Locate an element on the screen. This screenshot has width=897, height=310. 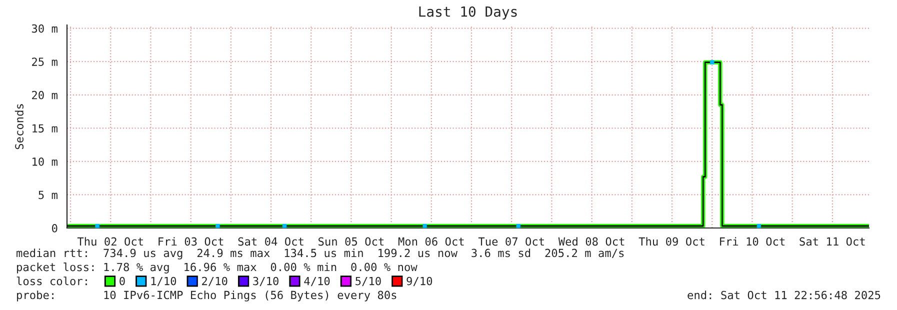
legend-label: 2/10 is located at coordinates (215, 281).